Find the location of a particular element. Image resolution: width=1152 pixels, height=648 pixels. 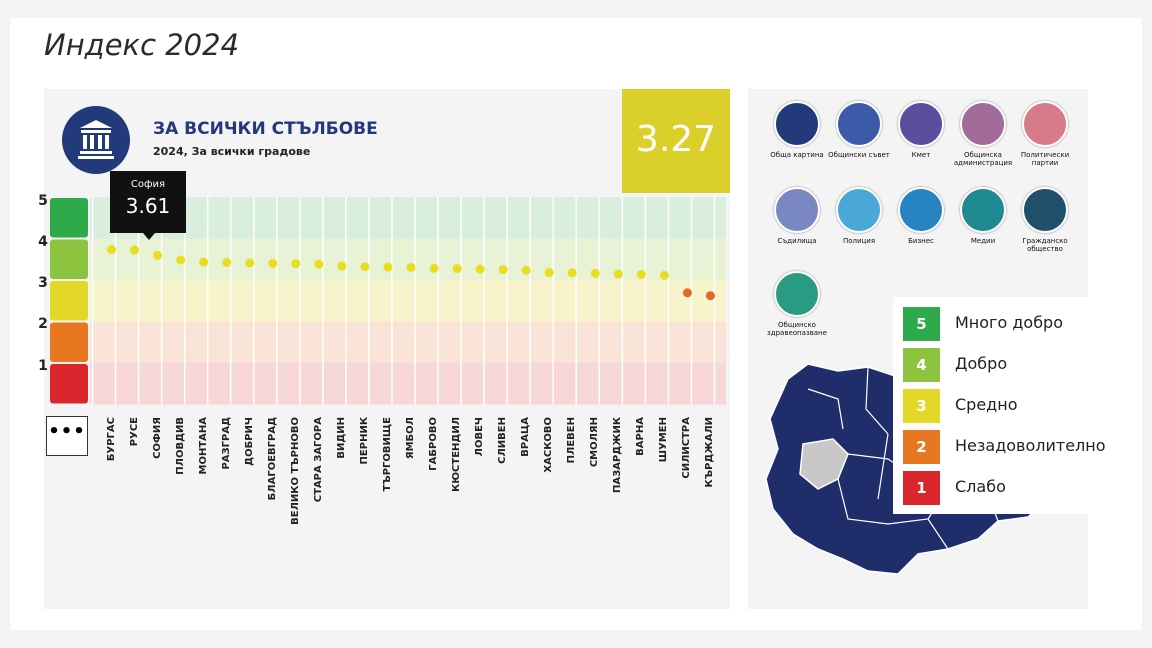

microphone-icon is located at coordinates (983, 210).